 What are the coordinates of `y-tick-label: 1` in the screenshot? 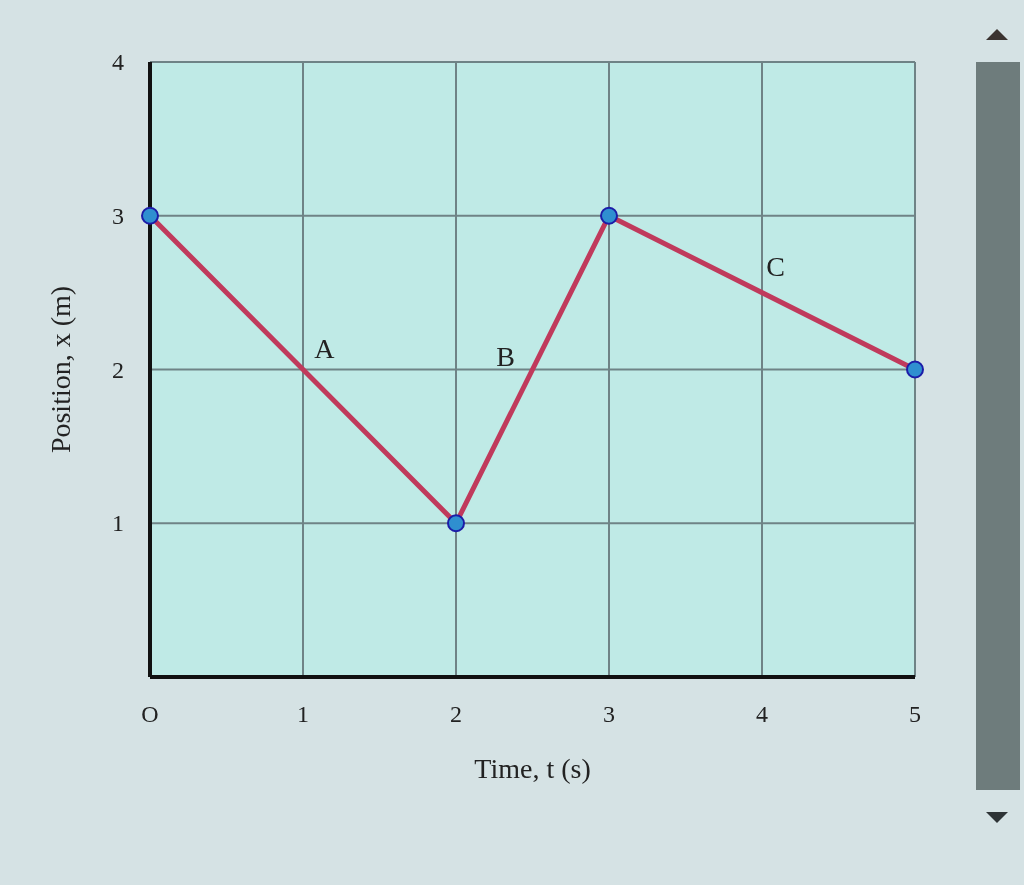 It's located at (118, 523).